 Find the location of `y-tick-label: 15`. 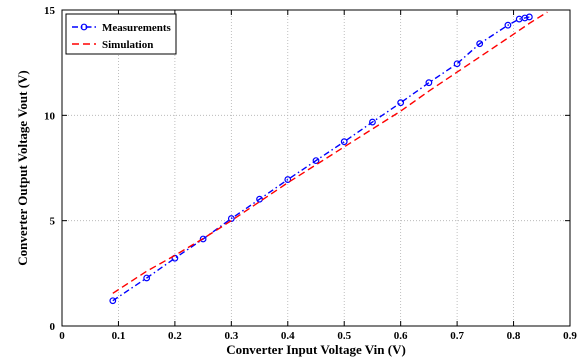

y-tick-label: 15 is located at coordinates (50, 11).